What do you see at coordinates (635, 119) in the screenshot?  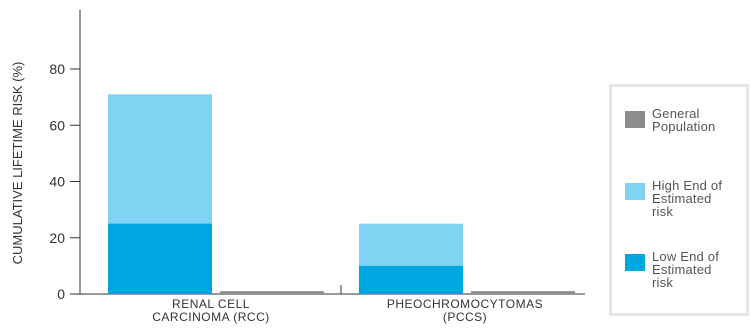 I see `legend-swatch-general-population` at bounding box center [635, 119].